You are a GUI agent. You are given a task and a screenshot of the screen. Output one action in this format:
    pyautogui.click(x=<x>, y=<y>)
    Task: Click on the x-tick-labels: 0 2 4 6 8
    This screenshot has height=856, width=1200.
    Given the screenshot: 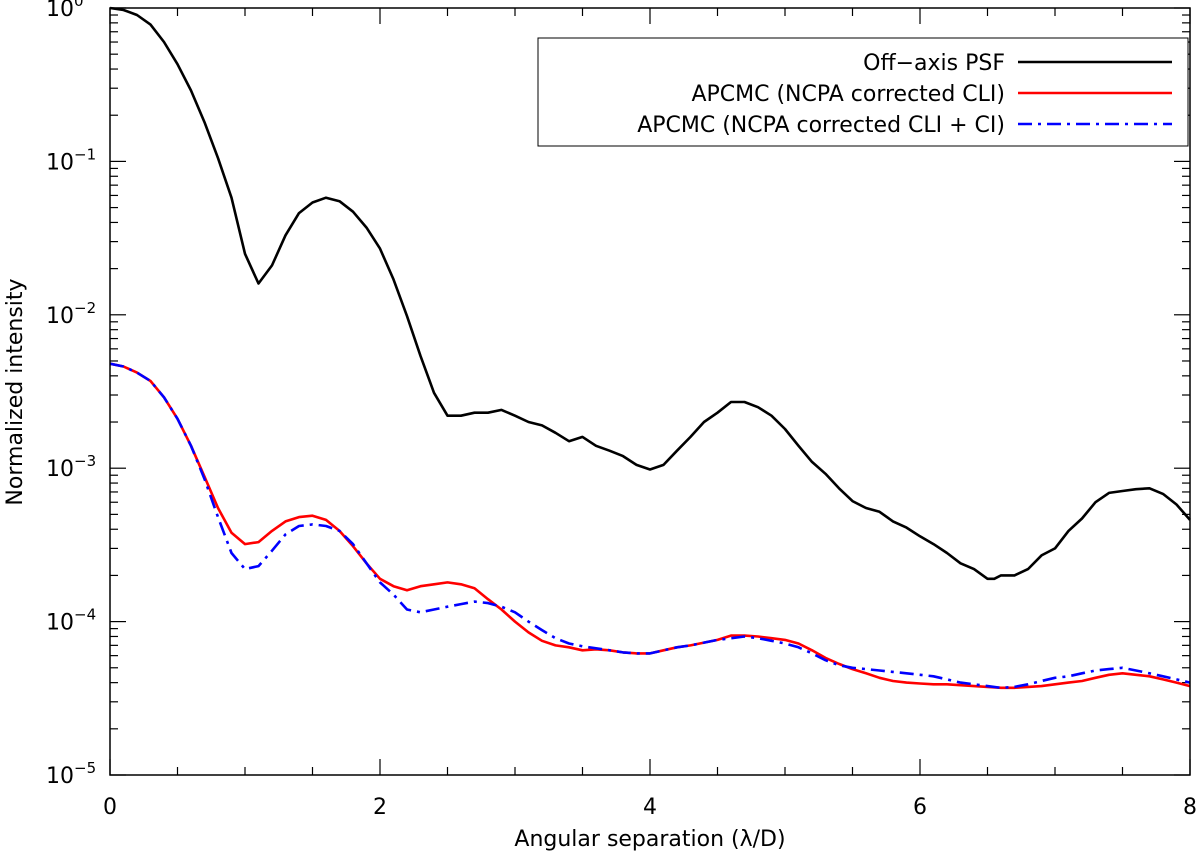 What is the action you would take?
    pyautogui.click(x=650, y=807)
    